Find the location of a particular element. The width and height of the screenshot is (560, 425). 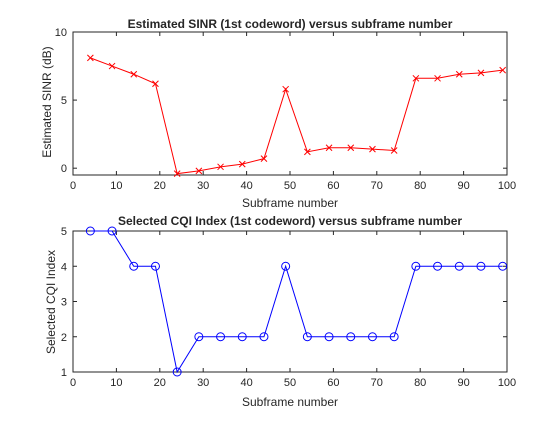

cqi-xtick-label: 40 is located at coordinates (246, 383).